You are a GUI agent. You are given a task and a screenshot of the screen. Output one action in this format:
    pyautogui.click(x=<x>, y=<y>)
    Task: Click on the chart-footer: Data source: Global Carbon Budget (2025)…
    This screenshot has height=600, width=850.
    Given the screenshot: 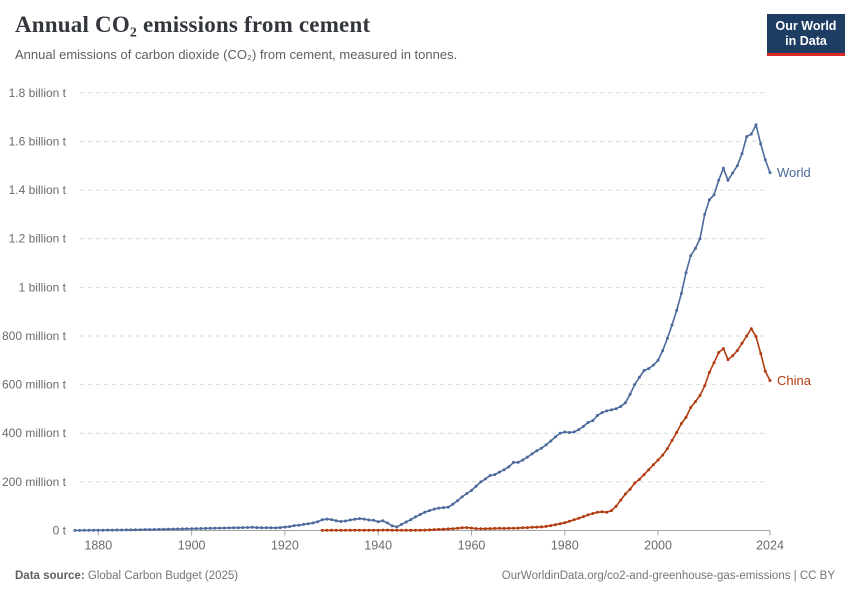 What is the action you would take?
    pyautogui.click(x=425, y=576)
    